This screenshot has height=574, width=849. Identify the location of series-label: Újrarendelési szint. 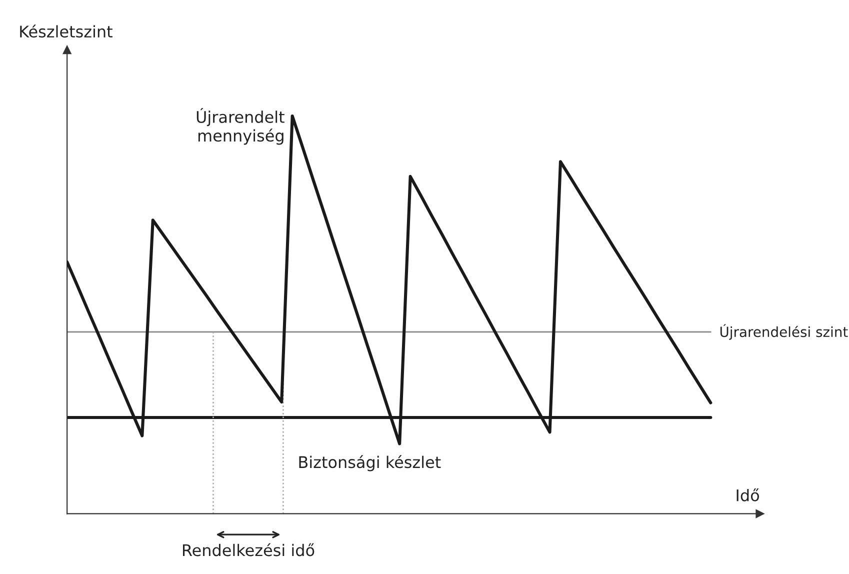
(784, 332).